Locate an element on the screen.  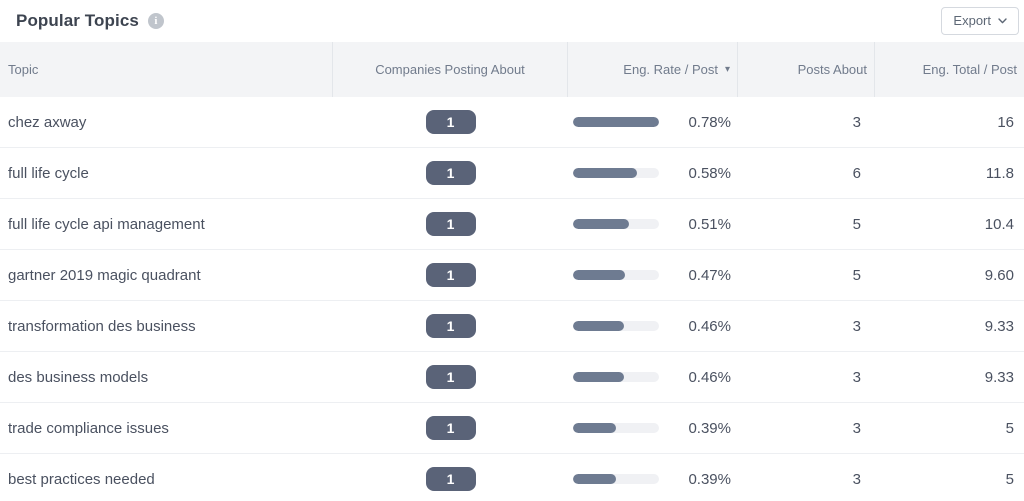
eng-rate-cell: 0.58% is located at coordinates (653, 173).